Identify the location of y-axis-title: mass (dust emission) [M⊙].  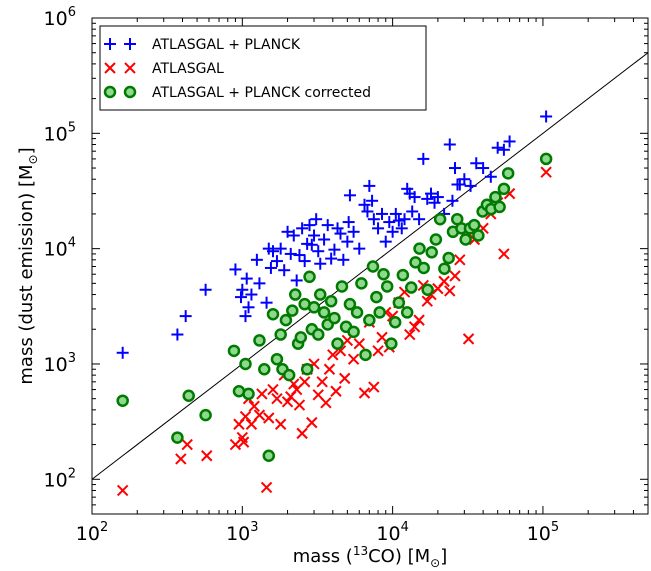
(28, 265).